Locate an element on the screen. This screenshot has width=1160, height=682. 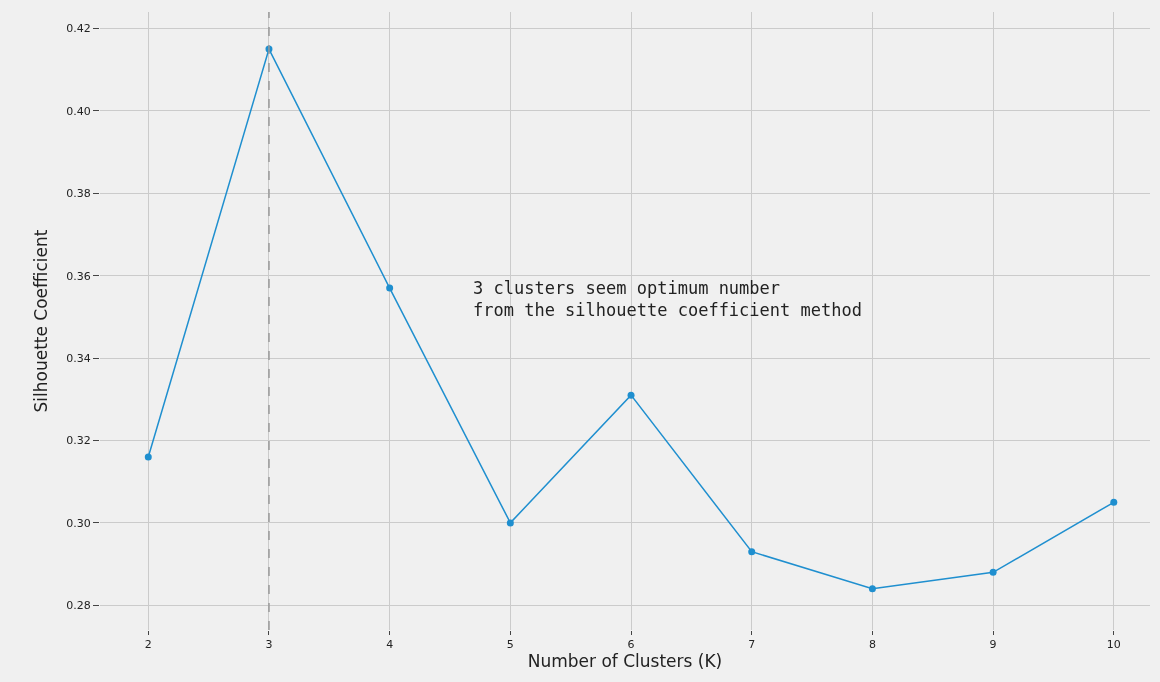
x-tick-label: 9 is located at coordinates (993, 645).